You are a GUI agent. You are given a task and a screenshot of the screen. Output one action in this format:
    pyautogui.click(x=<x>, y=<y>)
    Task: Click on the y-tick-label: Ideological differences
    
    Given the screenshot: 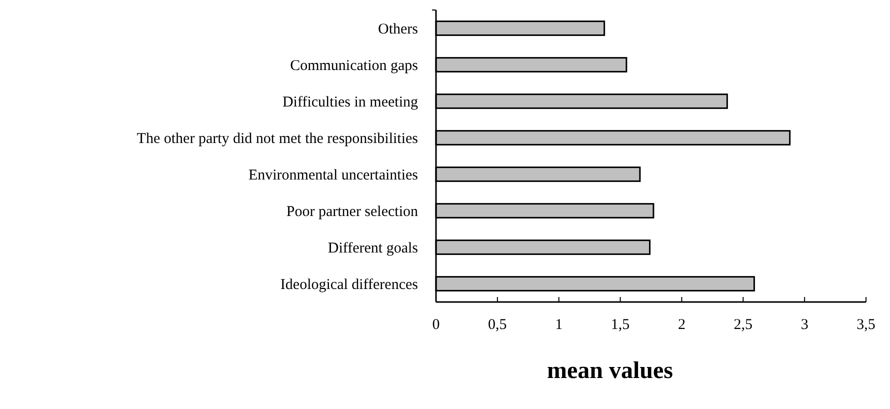 What is the action you would take?
    pyautogui.click(x=349, y=285)
    